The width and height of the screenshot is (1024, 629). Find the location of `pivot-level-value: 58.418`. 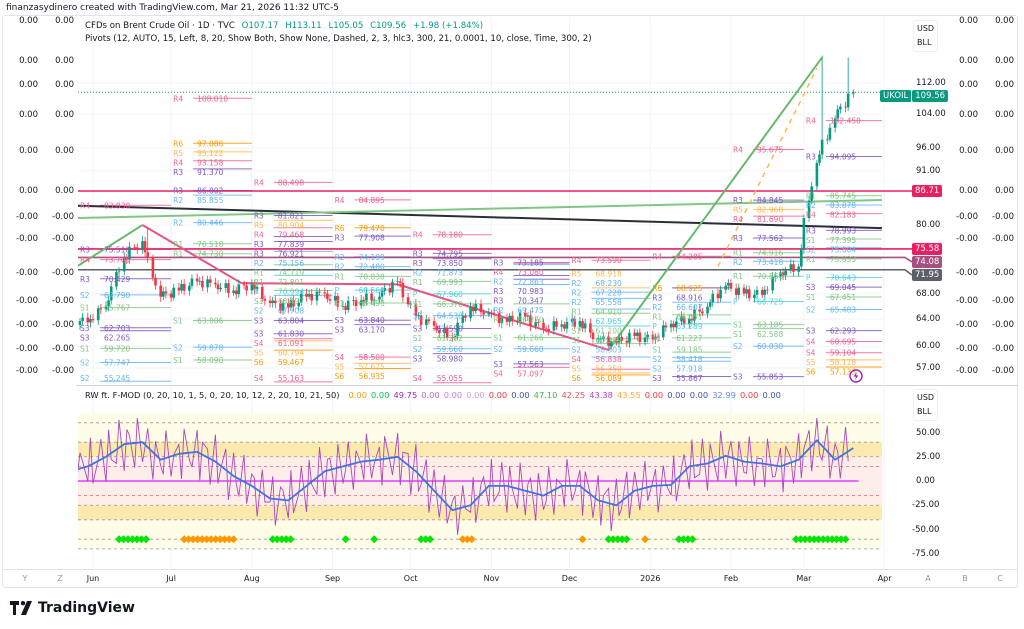

pivot-level-value: 58.418 is located at coordinates (689, 359).